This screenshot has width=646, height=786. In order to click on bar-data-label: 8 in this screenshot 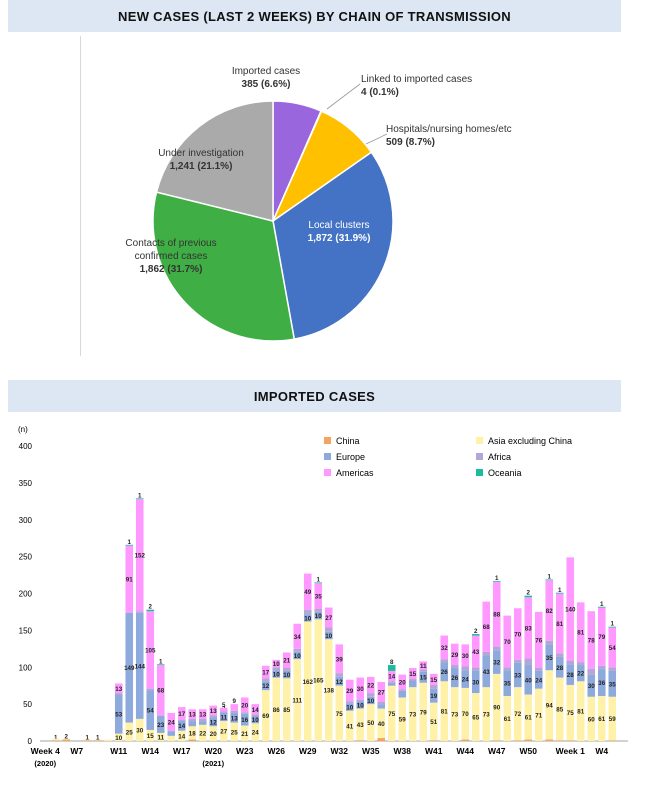, I will do `click(392, 662)`.